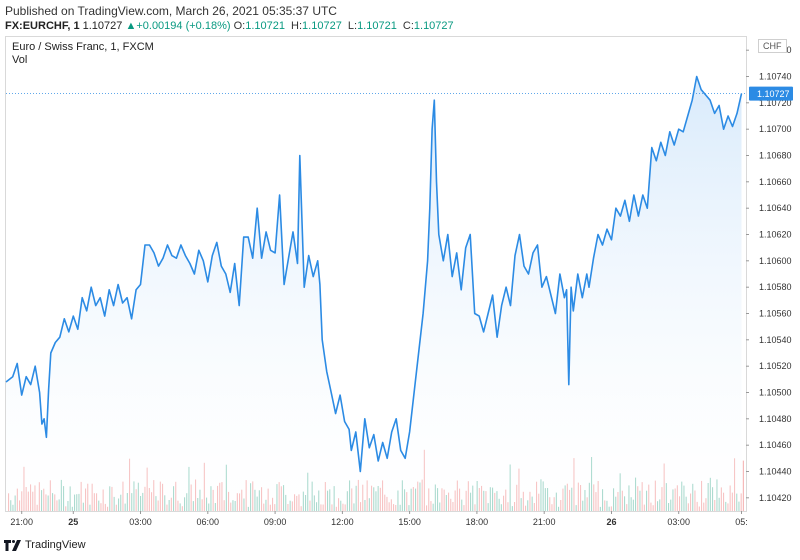 This screenshot has height=560, width=800. Describe the element at coordinates (20, 60) in the screenshot. I see `volume-label: Vol` at that location.